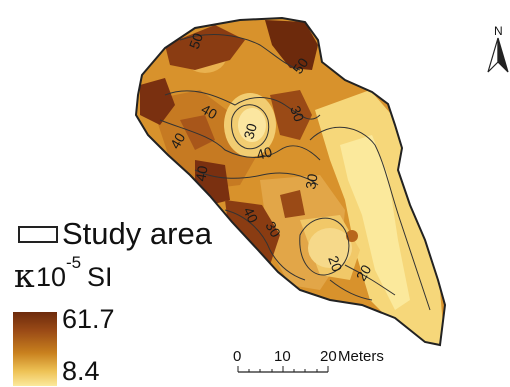  Describe the element at coordinates (81, 371) in the screenshot. I see `legend-min-value: 8.4` at that location.